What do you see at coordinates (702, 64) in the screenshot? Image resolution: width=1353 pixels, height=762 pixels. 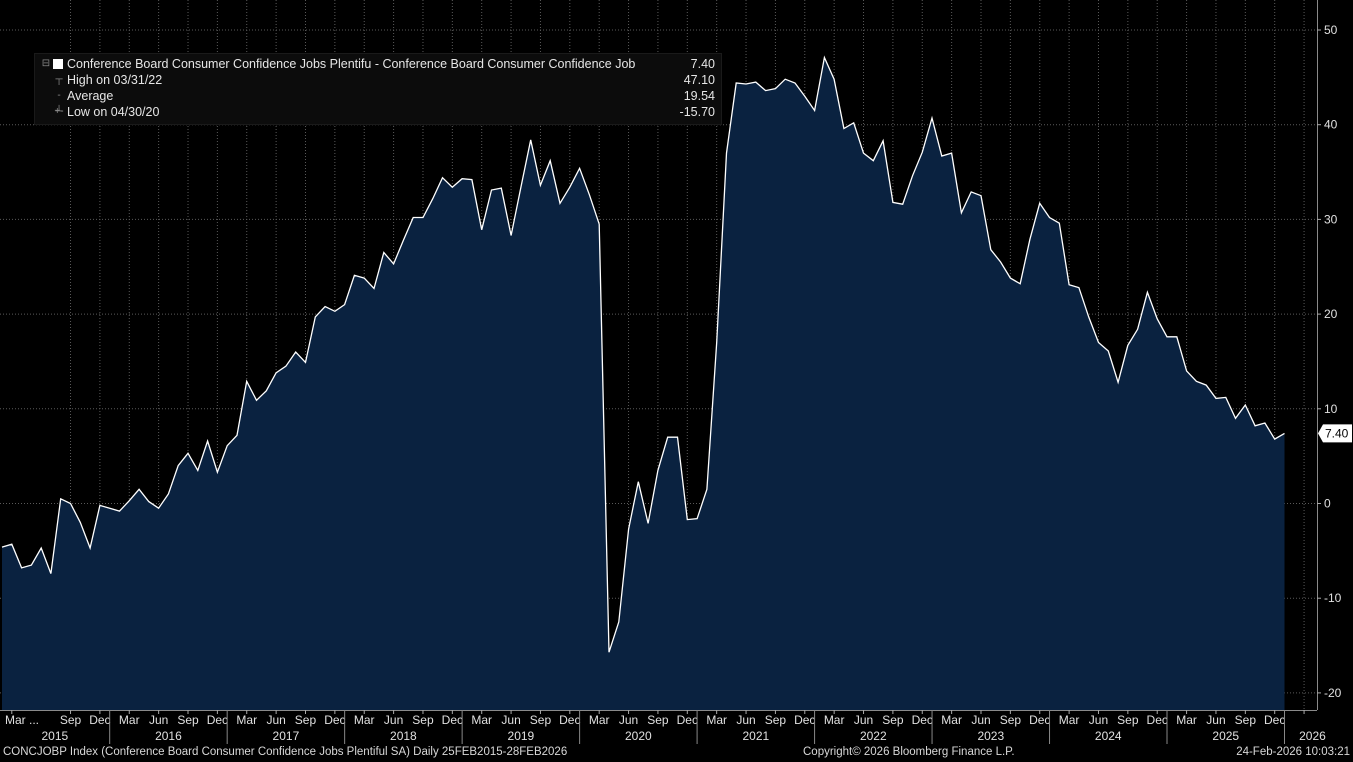 I see `legend-series-value: 7.40` at bounding box center [702, 64].